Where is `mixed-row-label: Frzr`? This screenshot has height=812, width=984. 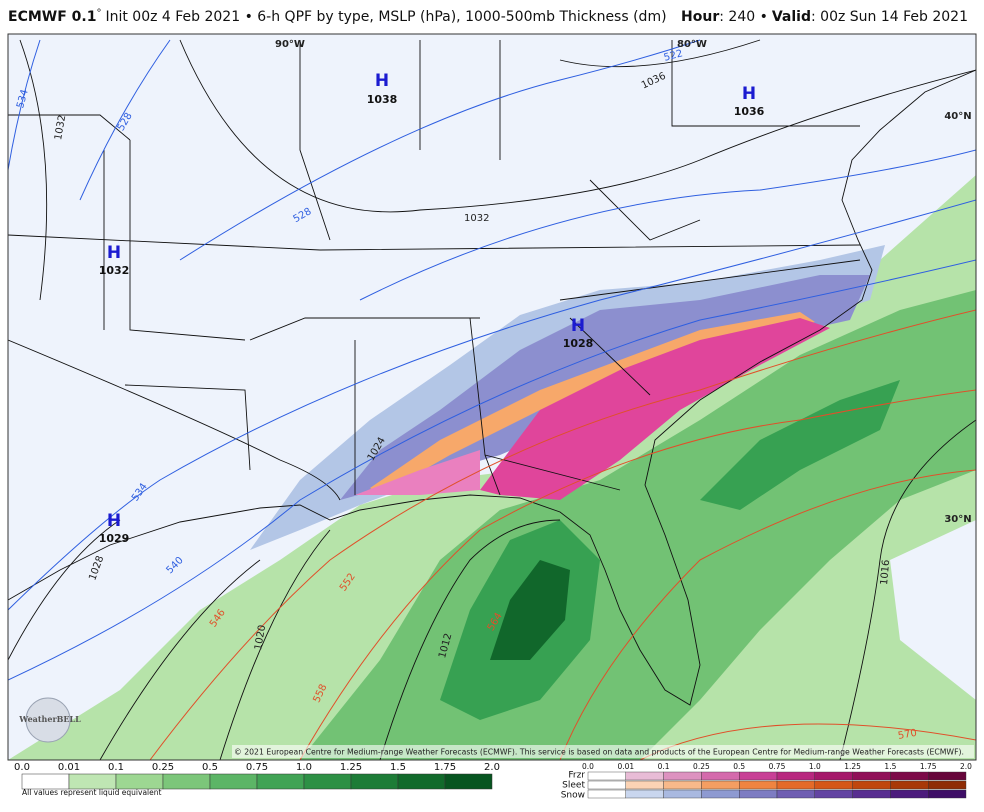
mixed-row-label: Frzr is located at coordinates (576, 776).